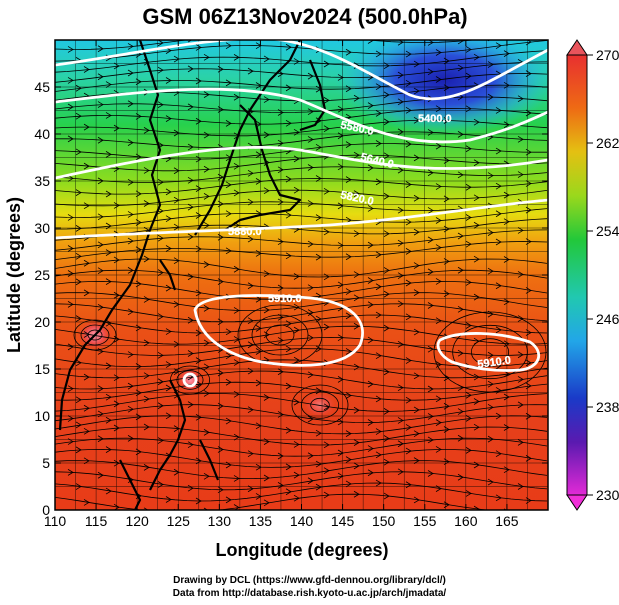 Image resolution: width=619 pixels, height=605 pixels. What do you see at coordinates (592, 275) in the screenshot?
I see `colorbar: 270 262 254 246 238 230` at bounding box center [592, 275].